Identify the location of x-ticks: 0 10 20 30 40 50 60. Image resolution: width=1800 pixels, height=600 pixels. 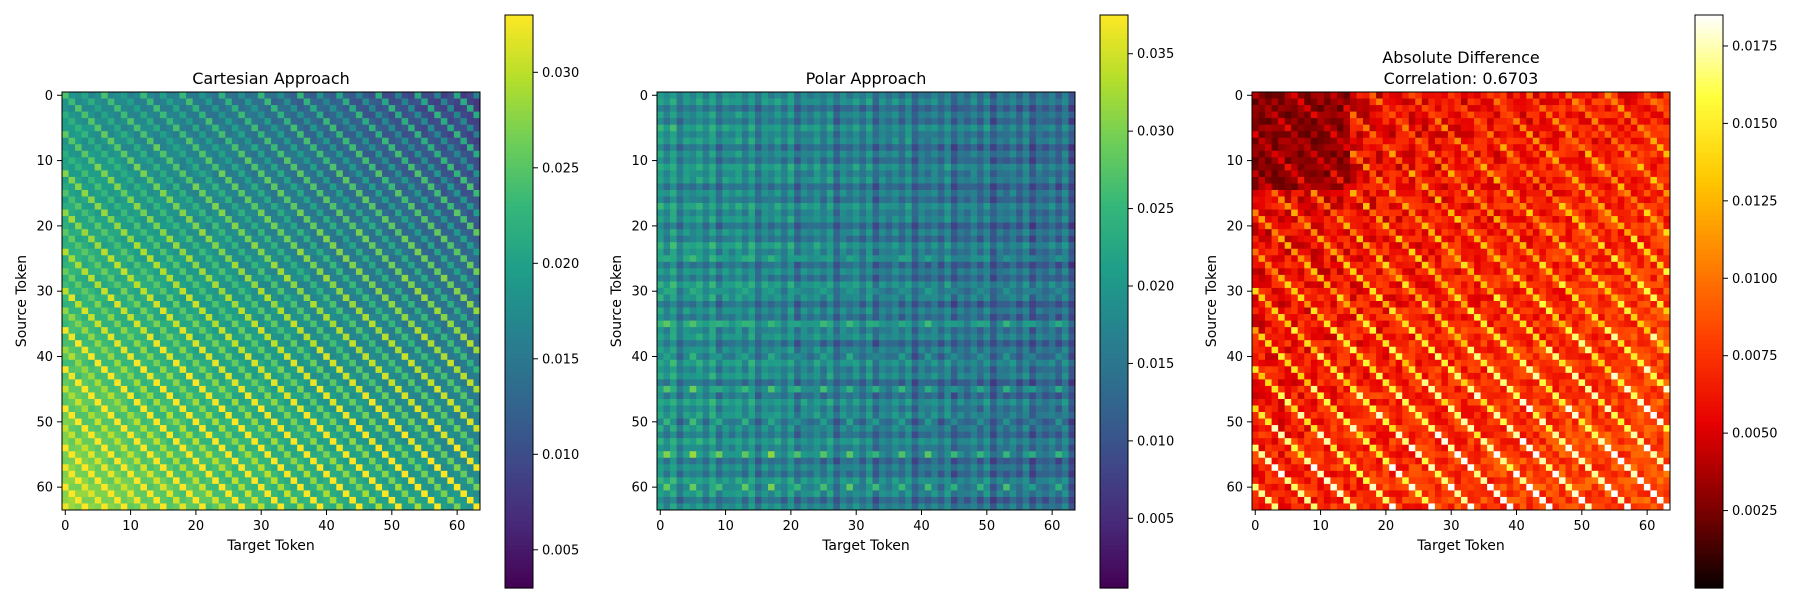
(263, 522).